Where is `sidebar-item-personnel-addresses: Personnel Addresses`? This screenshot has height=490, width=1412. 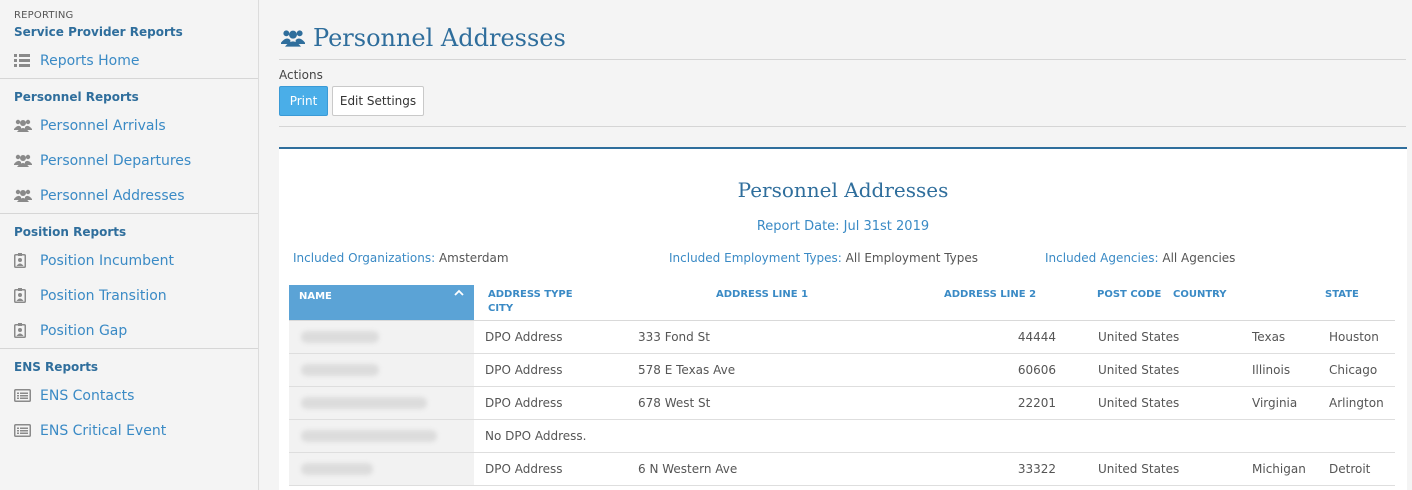
sidebar-item-personnel-addresses: Personnel Addresses is located at coordinates (129, 195).